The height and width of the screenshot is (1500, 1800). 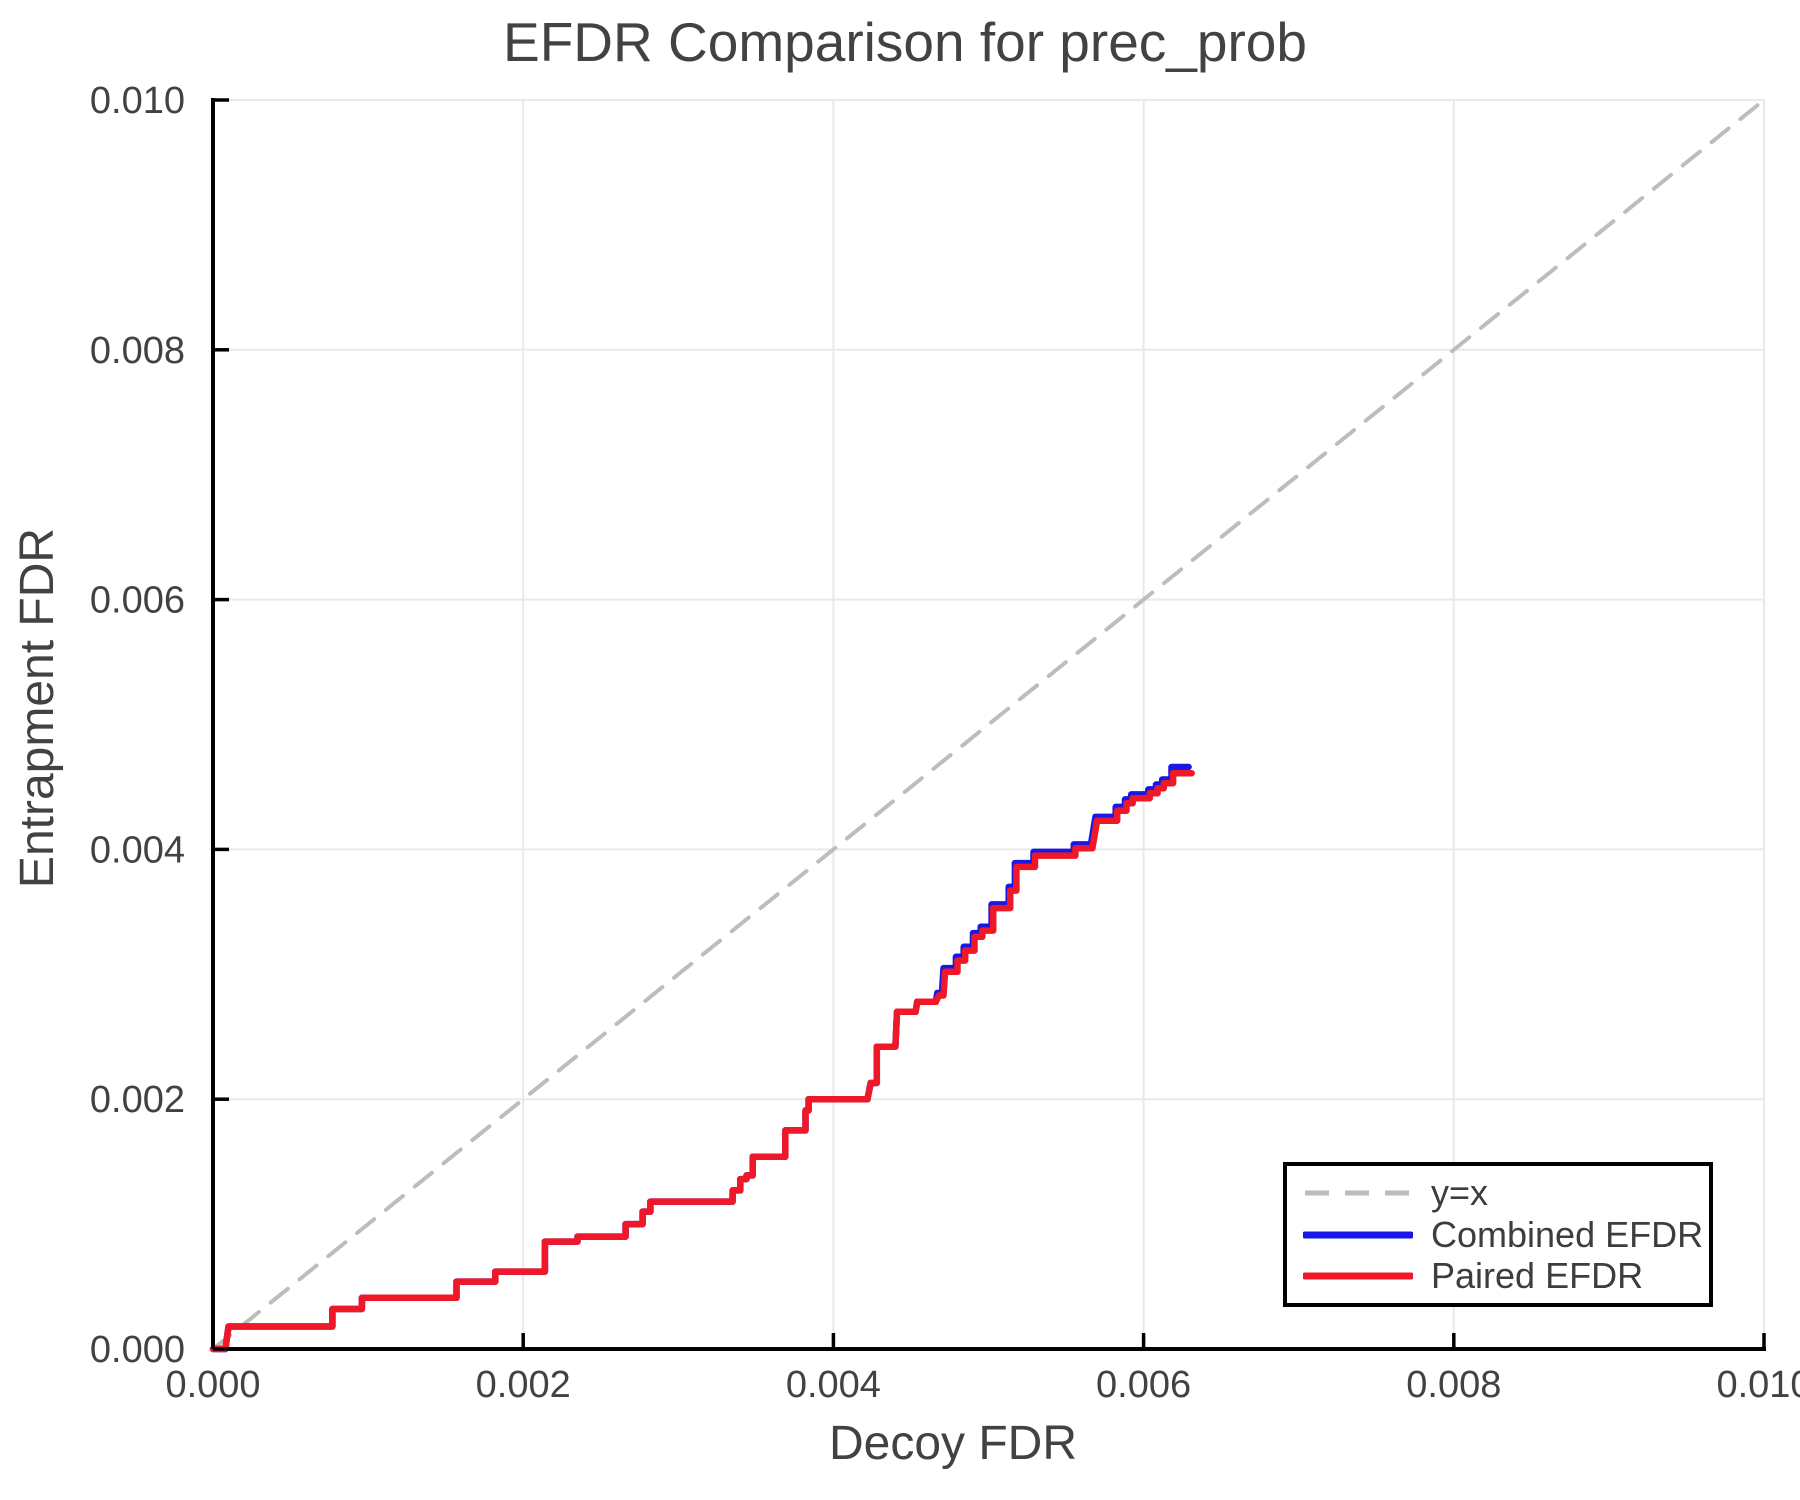 I want to click on legend-red-line-swatch, so click(x=1358, y=1276).